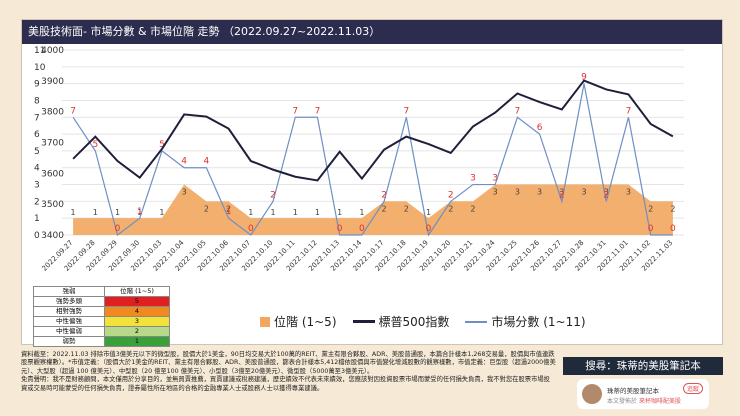 Image resolution: width=740 pixels, height=416 pixels. Describe the element at coordinates (137, 321) in the screenshot. I see `level-value-3: 3` at that location.